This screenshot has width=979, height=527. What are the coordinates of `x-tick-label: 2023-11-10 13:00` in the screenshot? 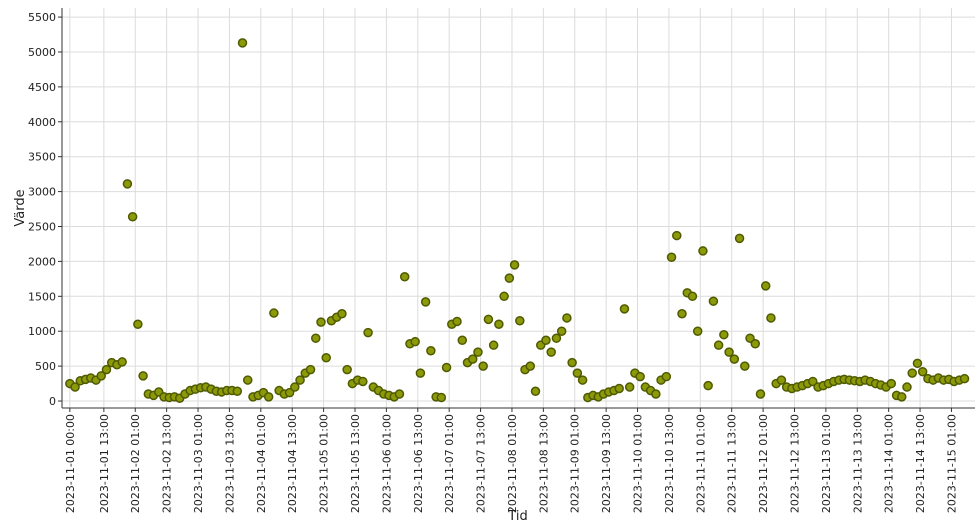 It's located at (669, 463).